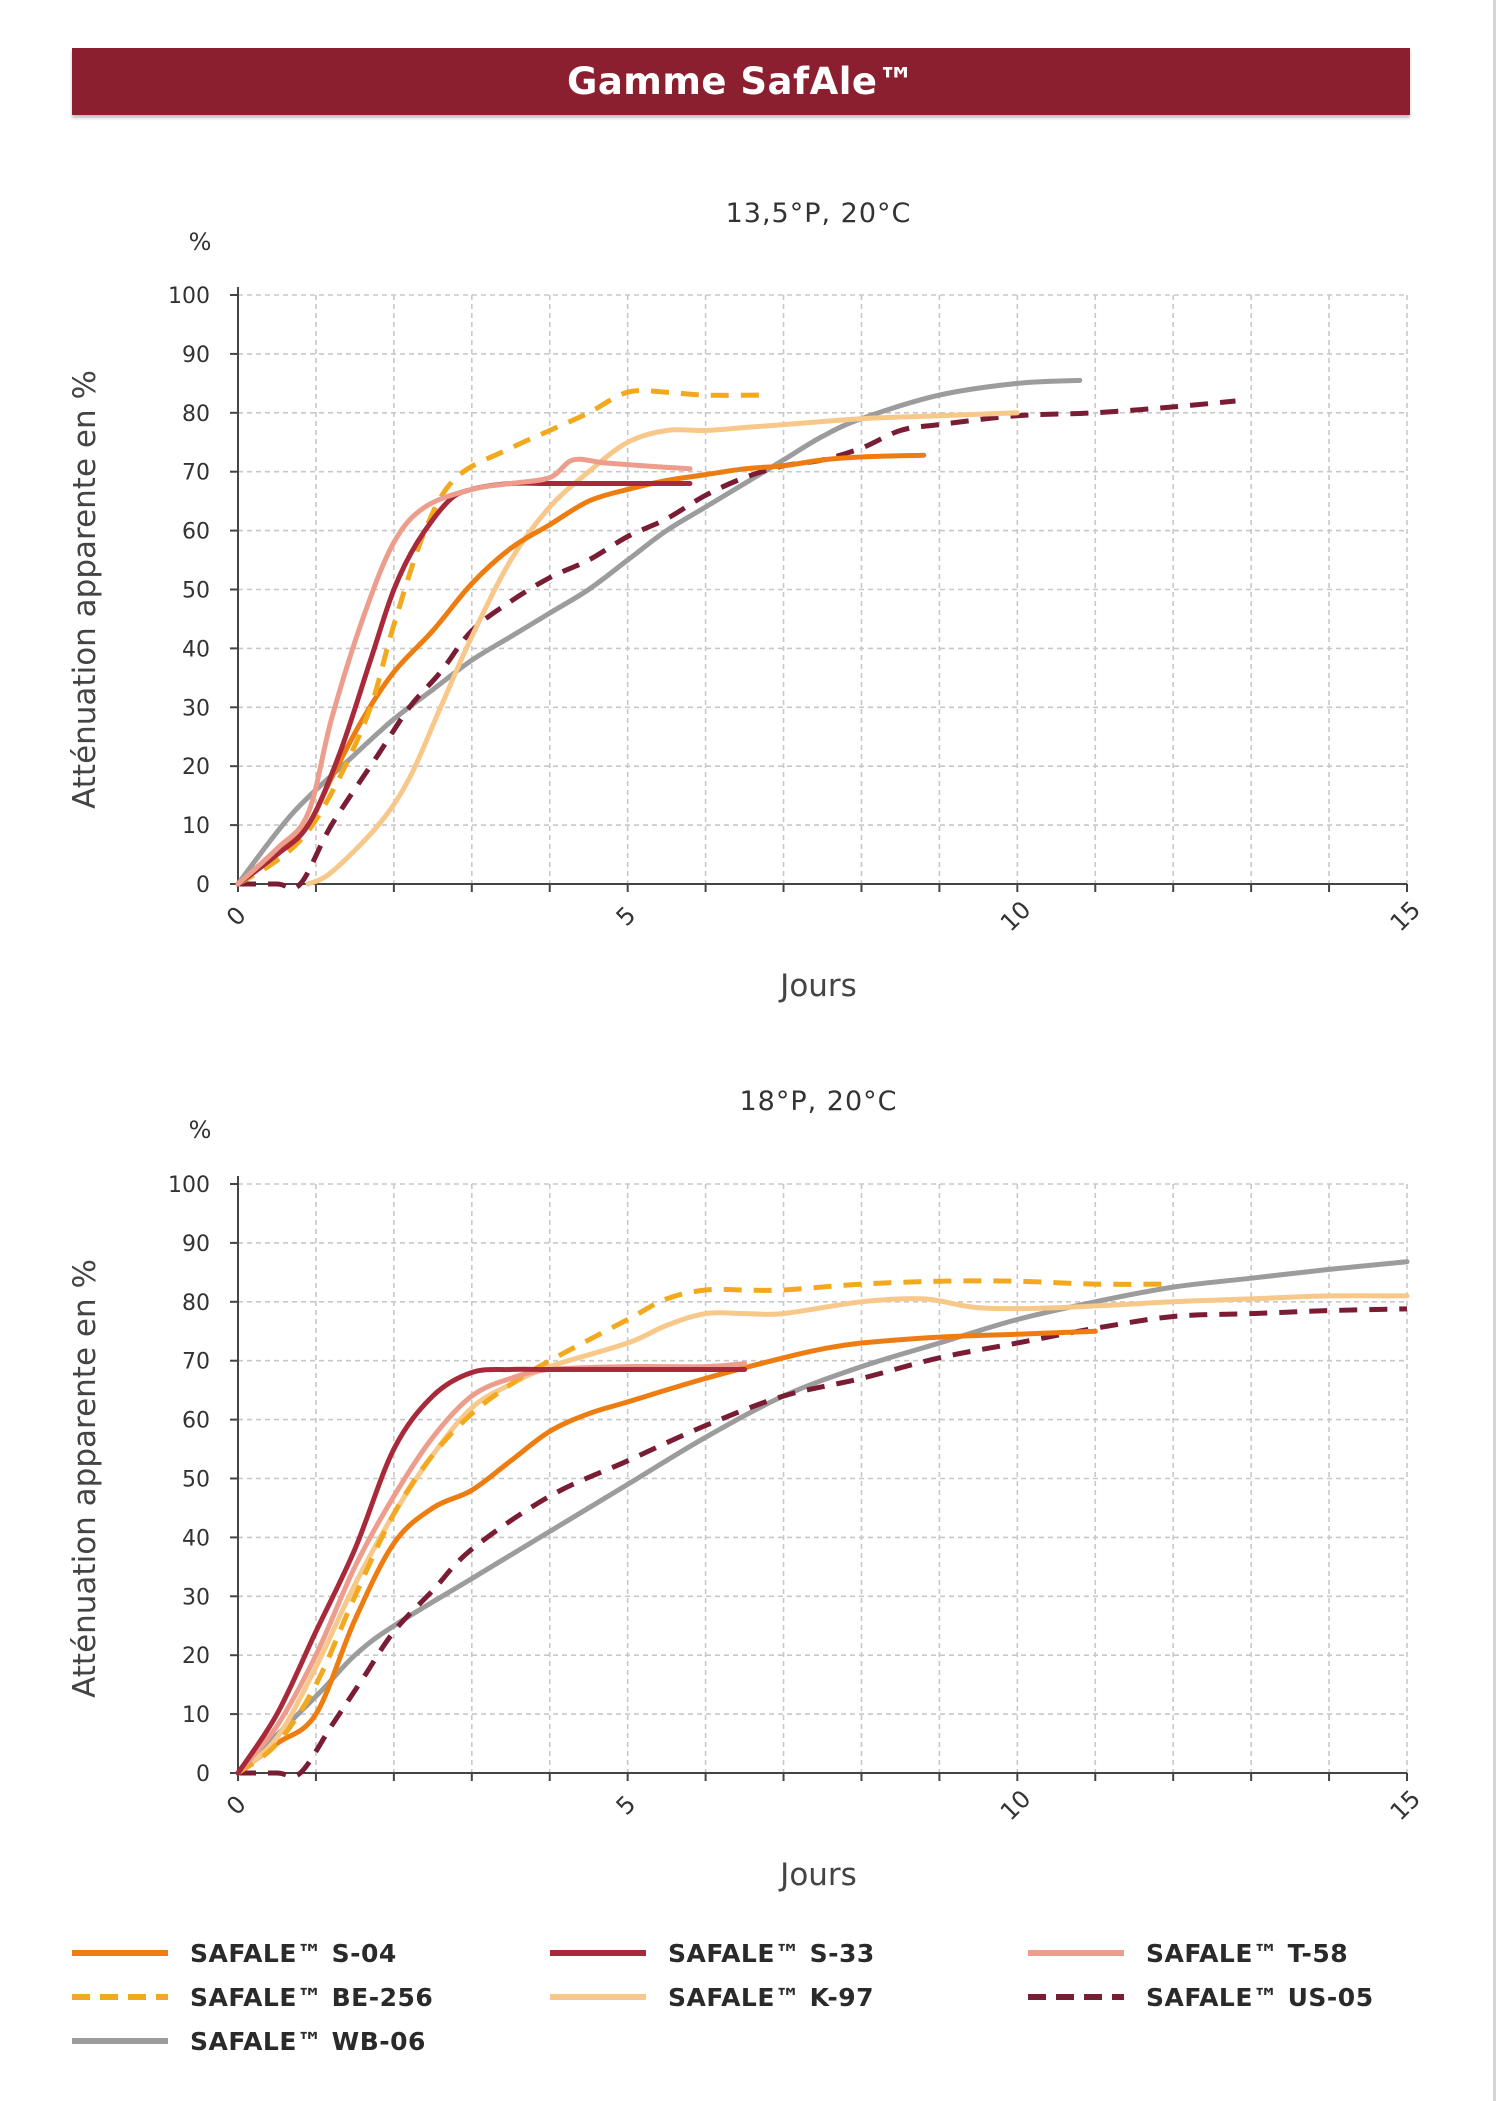 Image resolution: width=1500 pixels, height=2101 pixels. What do you see at coordinates (818, 1101) in the screenshot?
I see `chart-title: 18°P, 20°C` at bounding box center [818, 1101].